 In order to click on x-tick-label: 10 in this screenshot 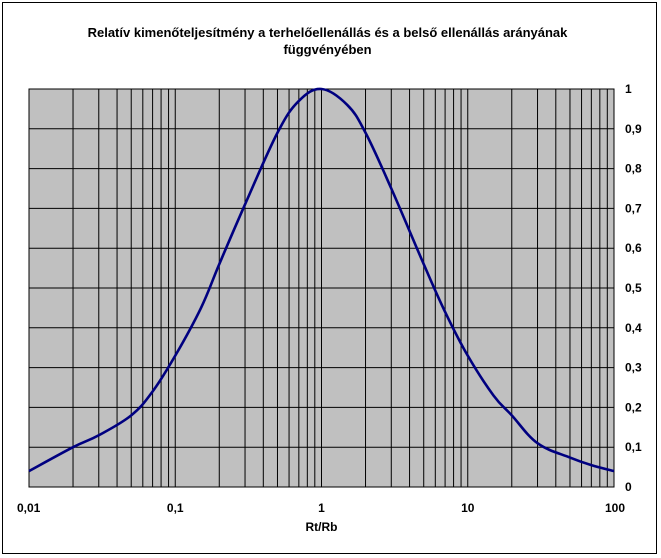, I will do `click(468, 508)`.